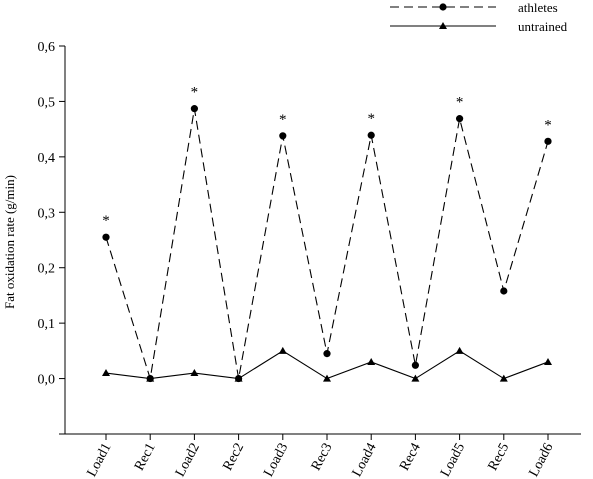 The image size is (593, 479). Describe the element at coordinates (479, 17) in the screenshot. I see `legend: athletes untrained` at that location.